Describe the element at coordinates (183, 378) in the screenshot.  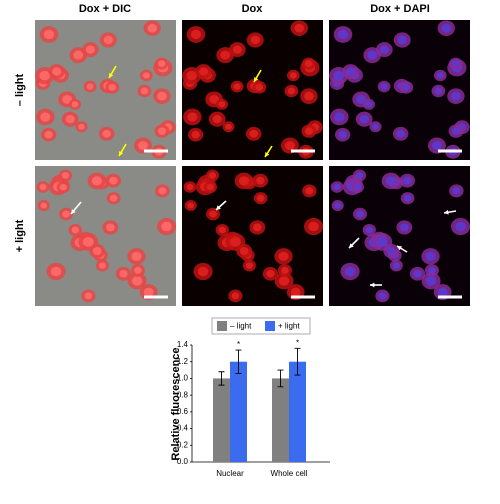
I see `y-tick-label: 1.0` at that location.